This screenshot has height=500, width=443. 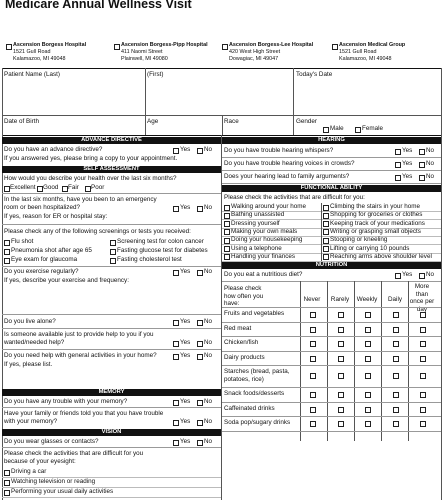 I want to click on label: Using a telephone, so click(x=256, y=248).